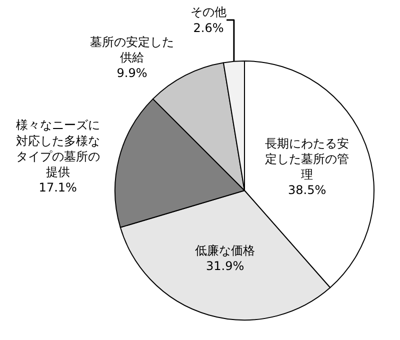 This screenshot has height=340, width=400. What do you see at coordinates (208, 12) in the screenshot?
I see `slice-label: その他` at bounding box center [208, 12].